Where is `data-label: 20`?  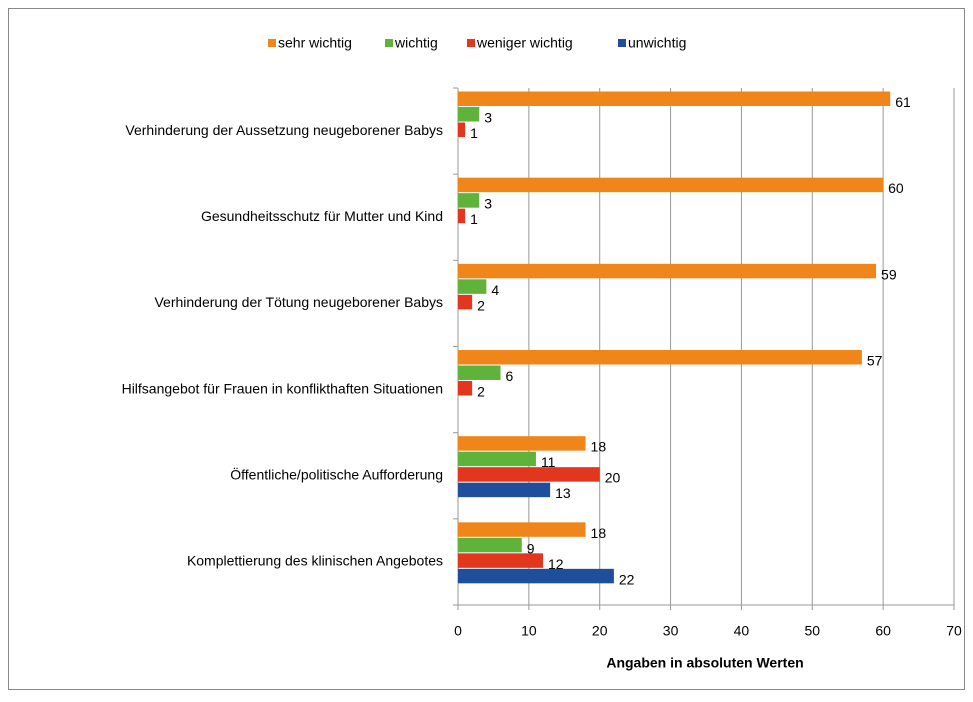
data-label: 20 is located at coordinates (613, 478).